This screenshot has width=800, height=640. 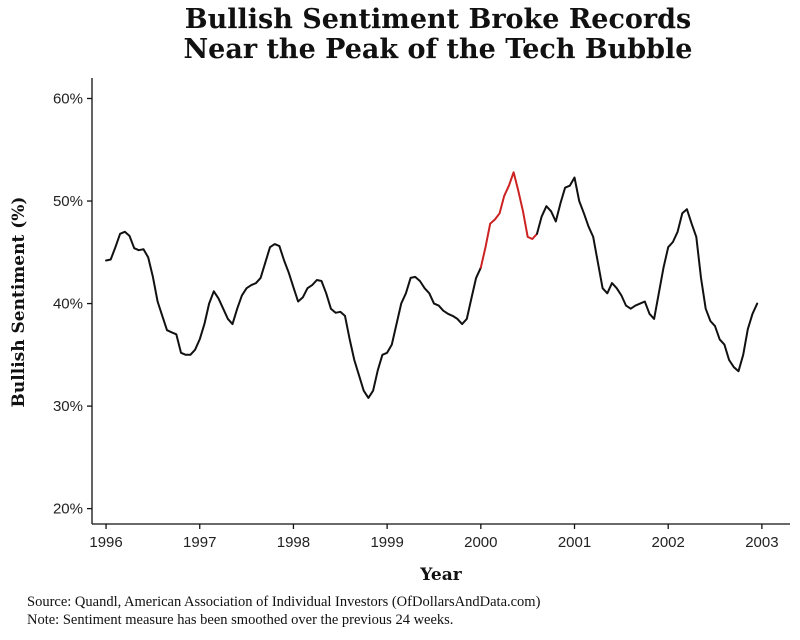 I want to click on y-axis: 20% 30% 40% 50% 60%, so click(x=73, y=301).